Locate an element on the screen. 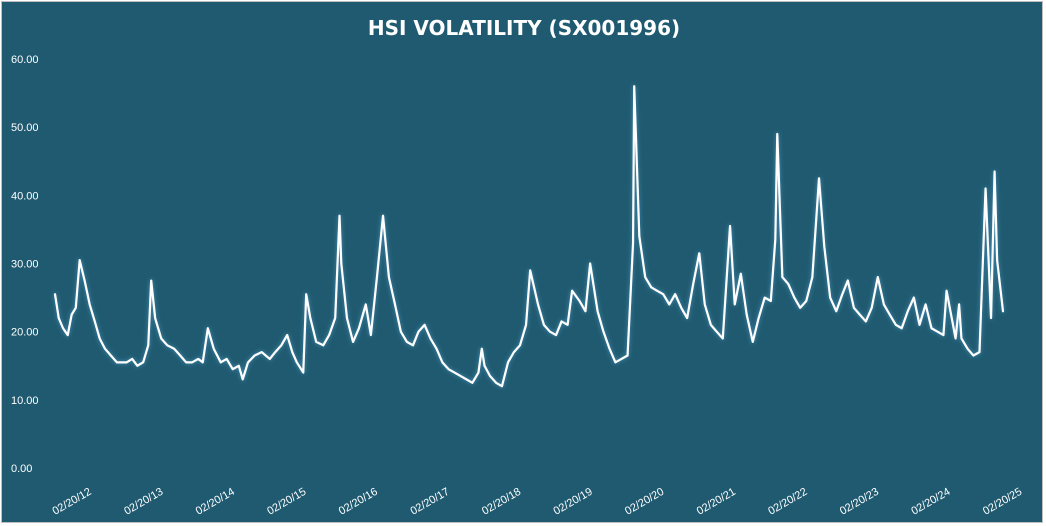 Image resolution: width=1046 pixels, height=526 pixels. x-tick-label: 02/20/19 is located at coordinates (573, 502).